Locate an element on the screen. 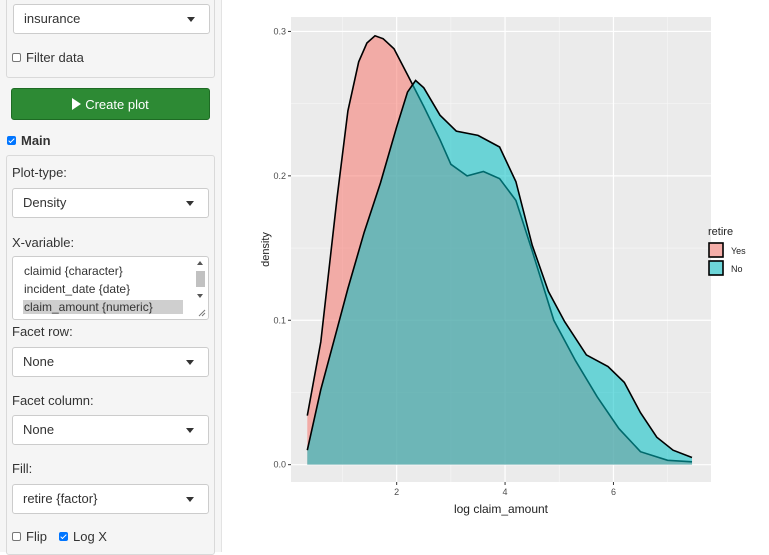 Image resolution: width=769 pixels, height=555 pixels. plot-type-select: Density is located at coordinates (110, 203).